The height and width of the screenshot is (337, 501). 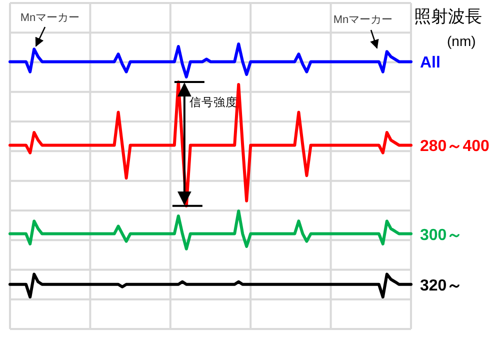 What do you see at coordinates (448, 28) in the screenshot?
I see `legend-title: 照射波長 (nm)` at bounding box center [448, 28].